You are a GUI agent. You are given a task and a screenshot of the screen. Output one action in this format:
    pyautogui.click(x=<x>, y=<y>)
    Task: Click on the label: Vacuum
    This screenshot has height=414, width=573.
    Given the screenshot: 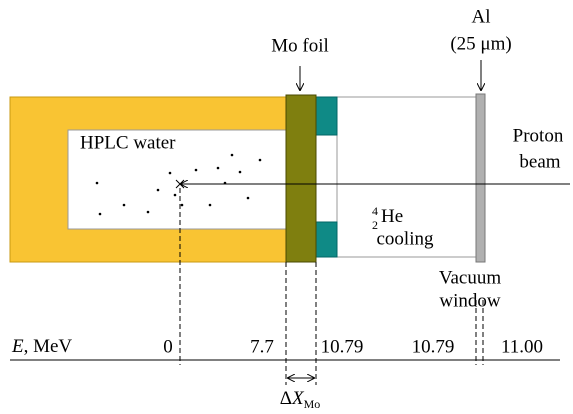 What is the action you would take?
    pyautogui.click(x=470, y=277)
    